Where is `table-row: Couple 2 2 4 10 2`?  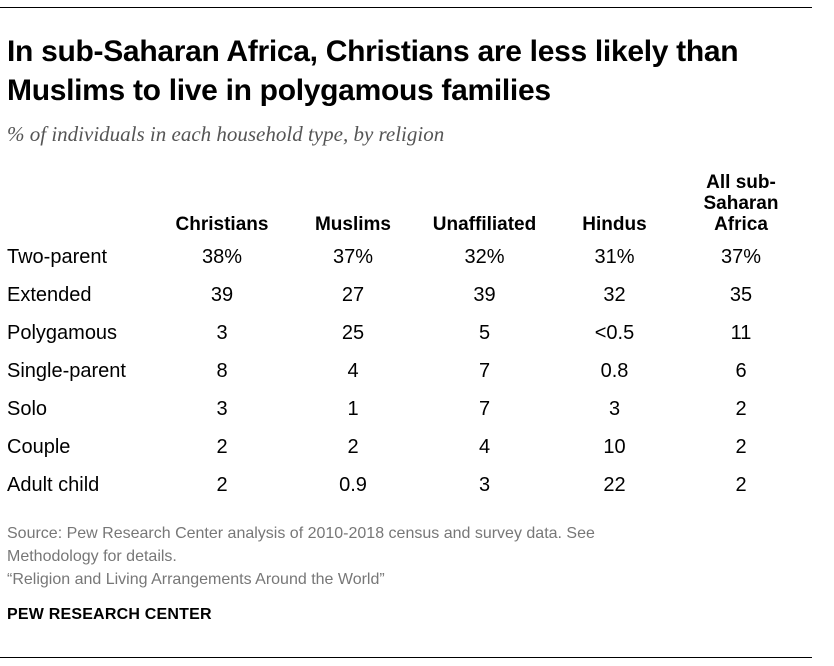
table-row: Couple 2 2 4 10 2 is located at coordinates (402, 447).